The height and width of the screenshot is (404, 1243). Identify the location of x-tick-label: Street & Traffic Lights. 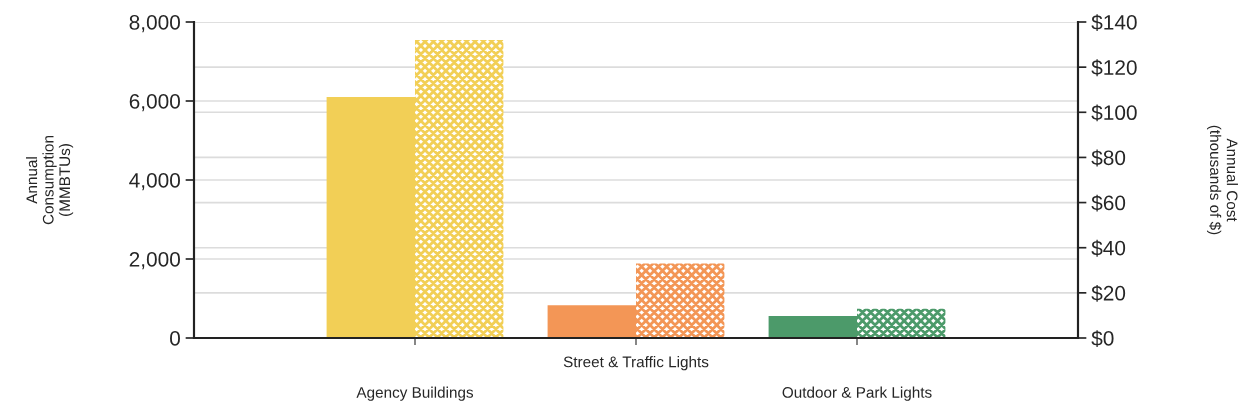
(636, 363).